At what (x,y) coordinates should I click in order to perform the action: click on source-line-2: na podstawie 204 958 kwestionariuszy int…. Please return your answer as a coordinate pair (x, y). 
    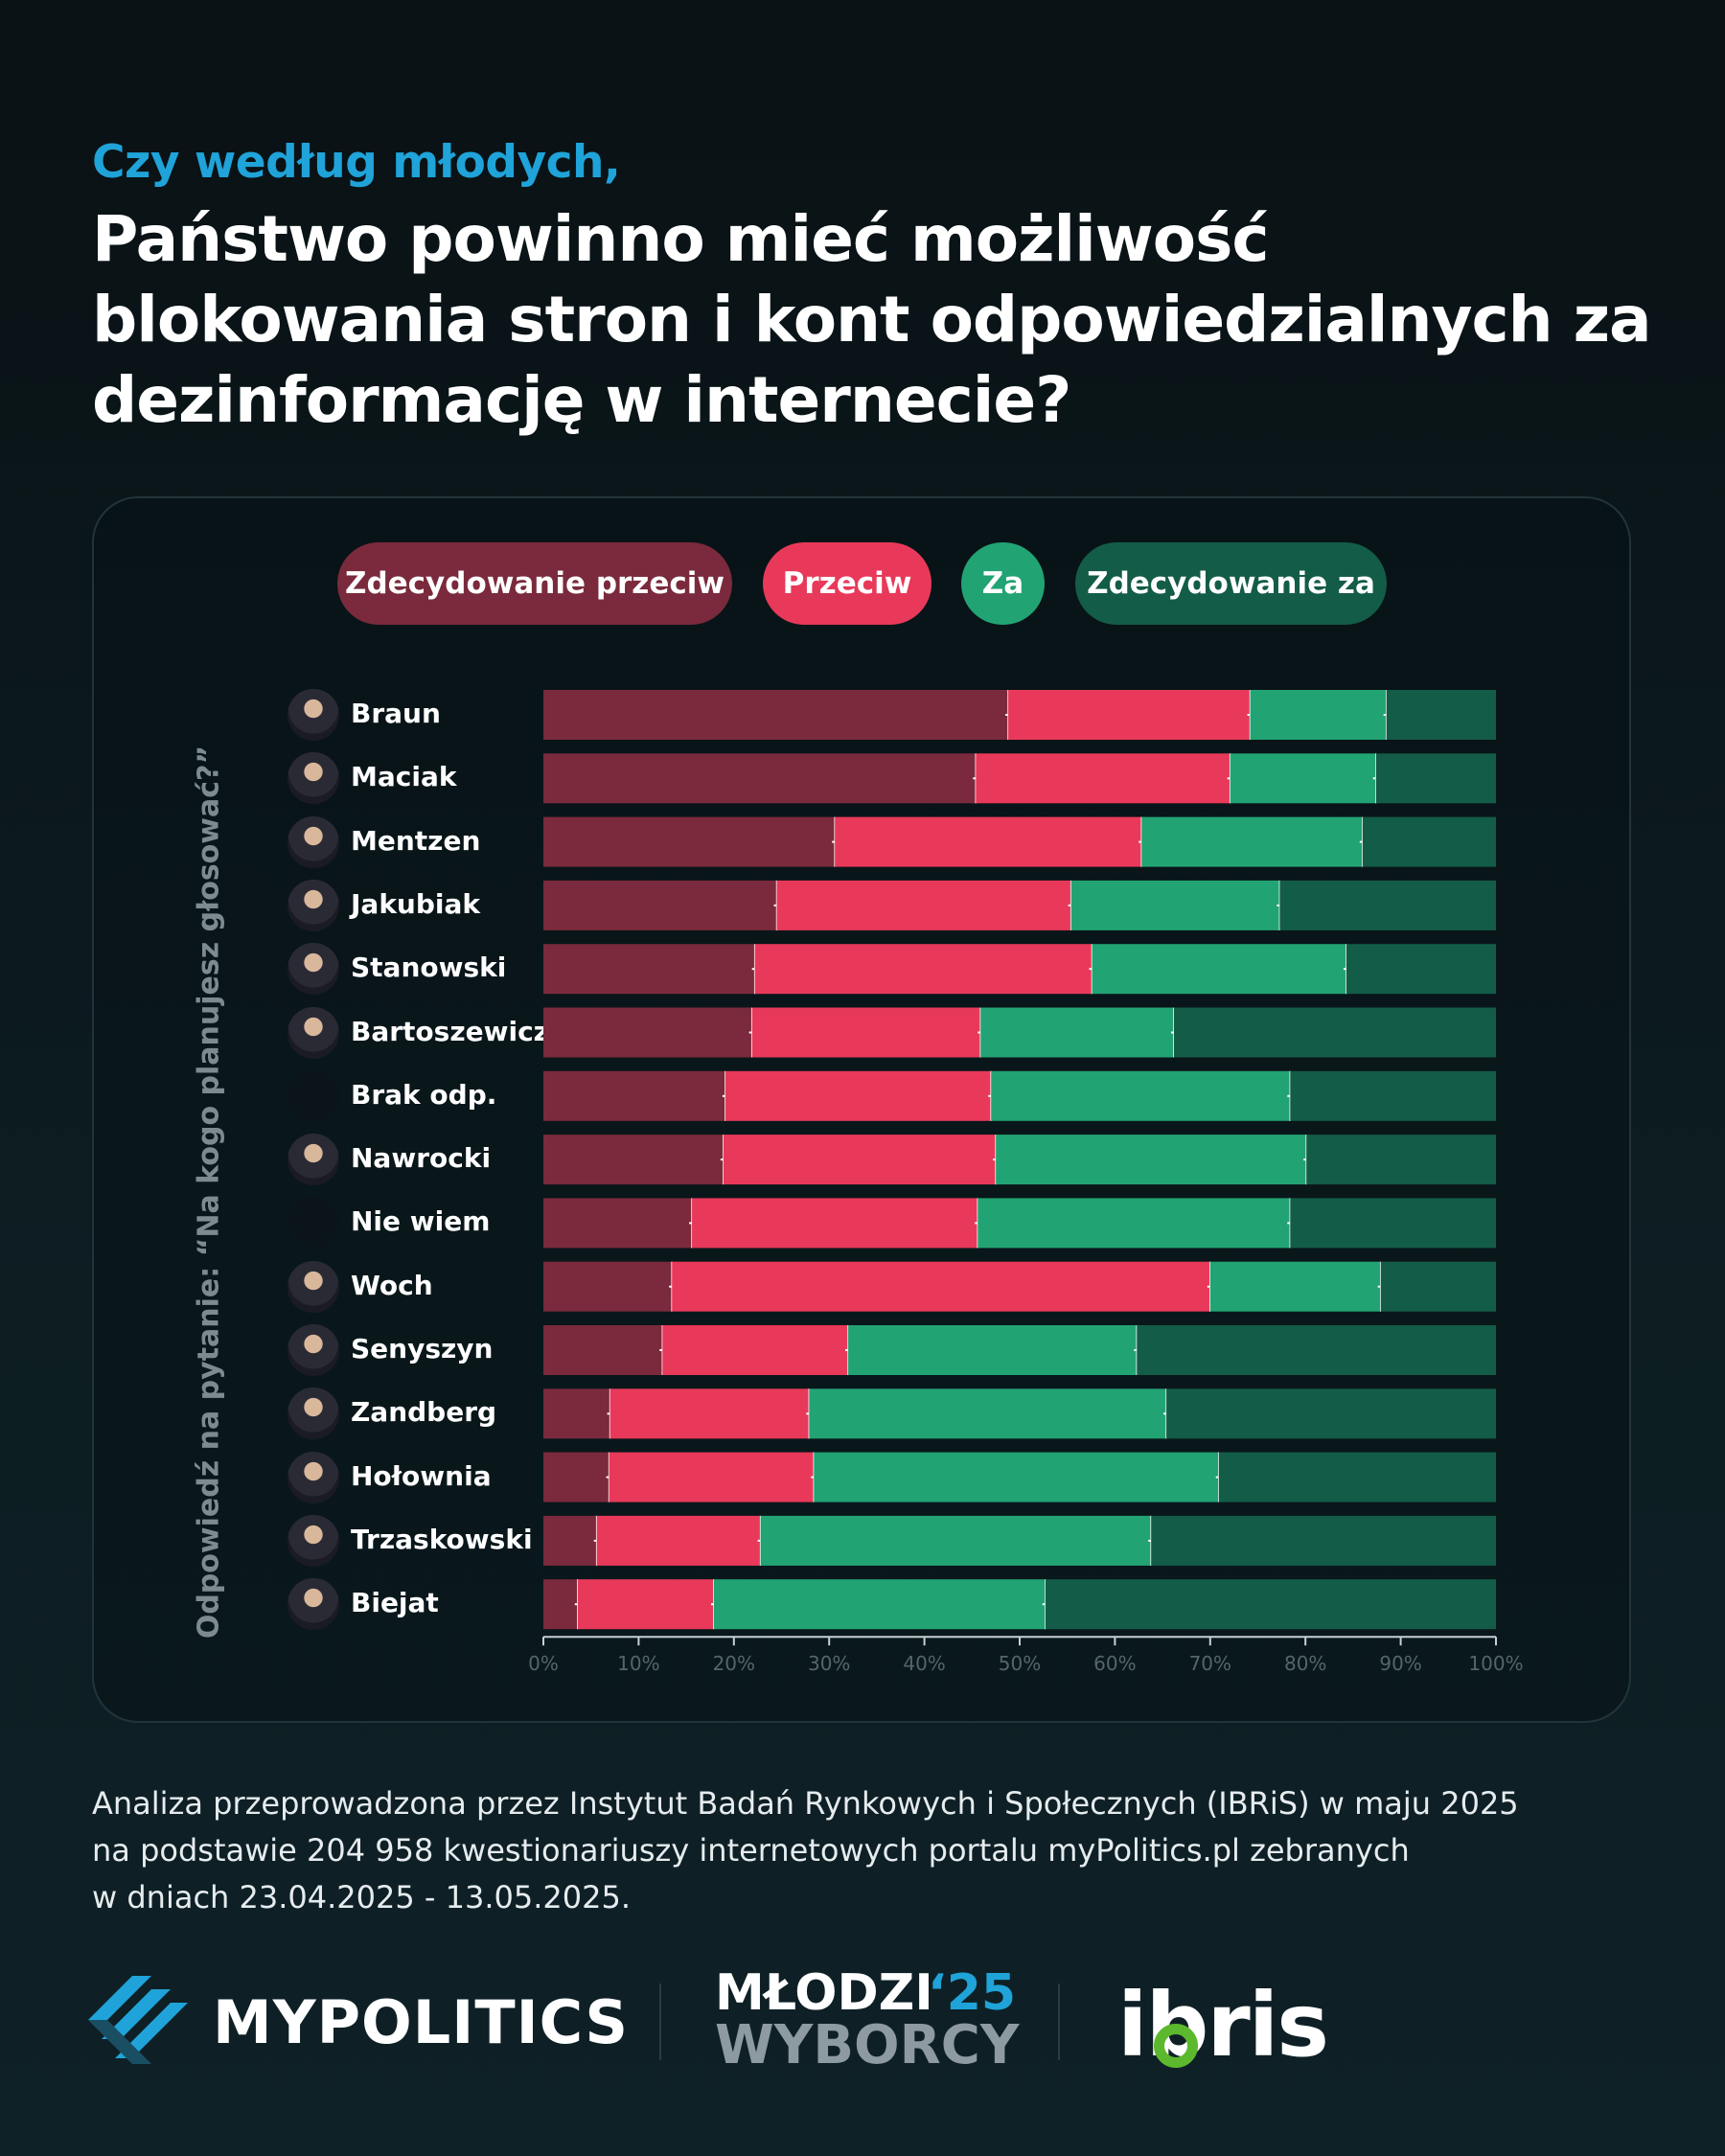
    Looking at the image, I should click on (751, 1850).